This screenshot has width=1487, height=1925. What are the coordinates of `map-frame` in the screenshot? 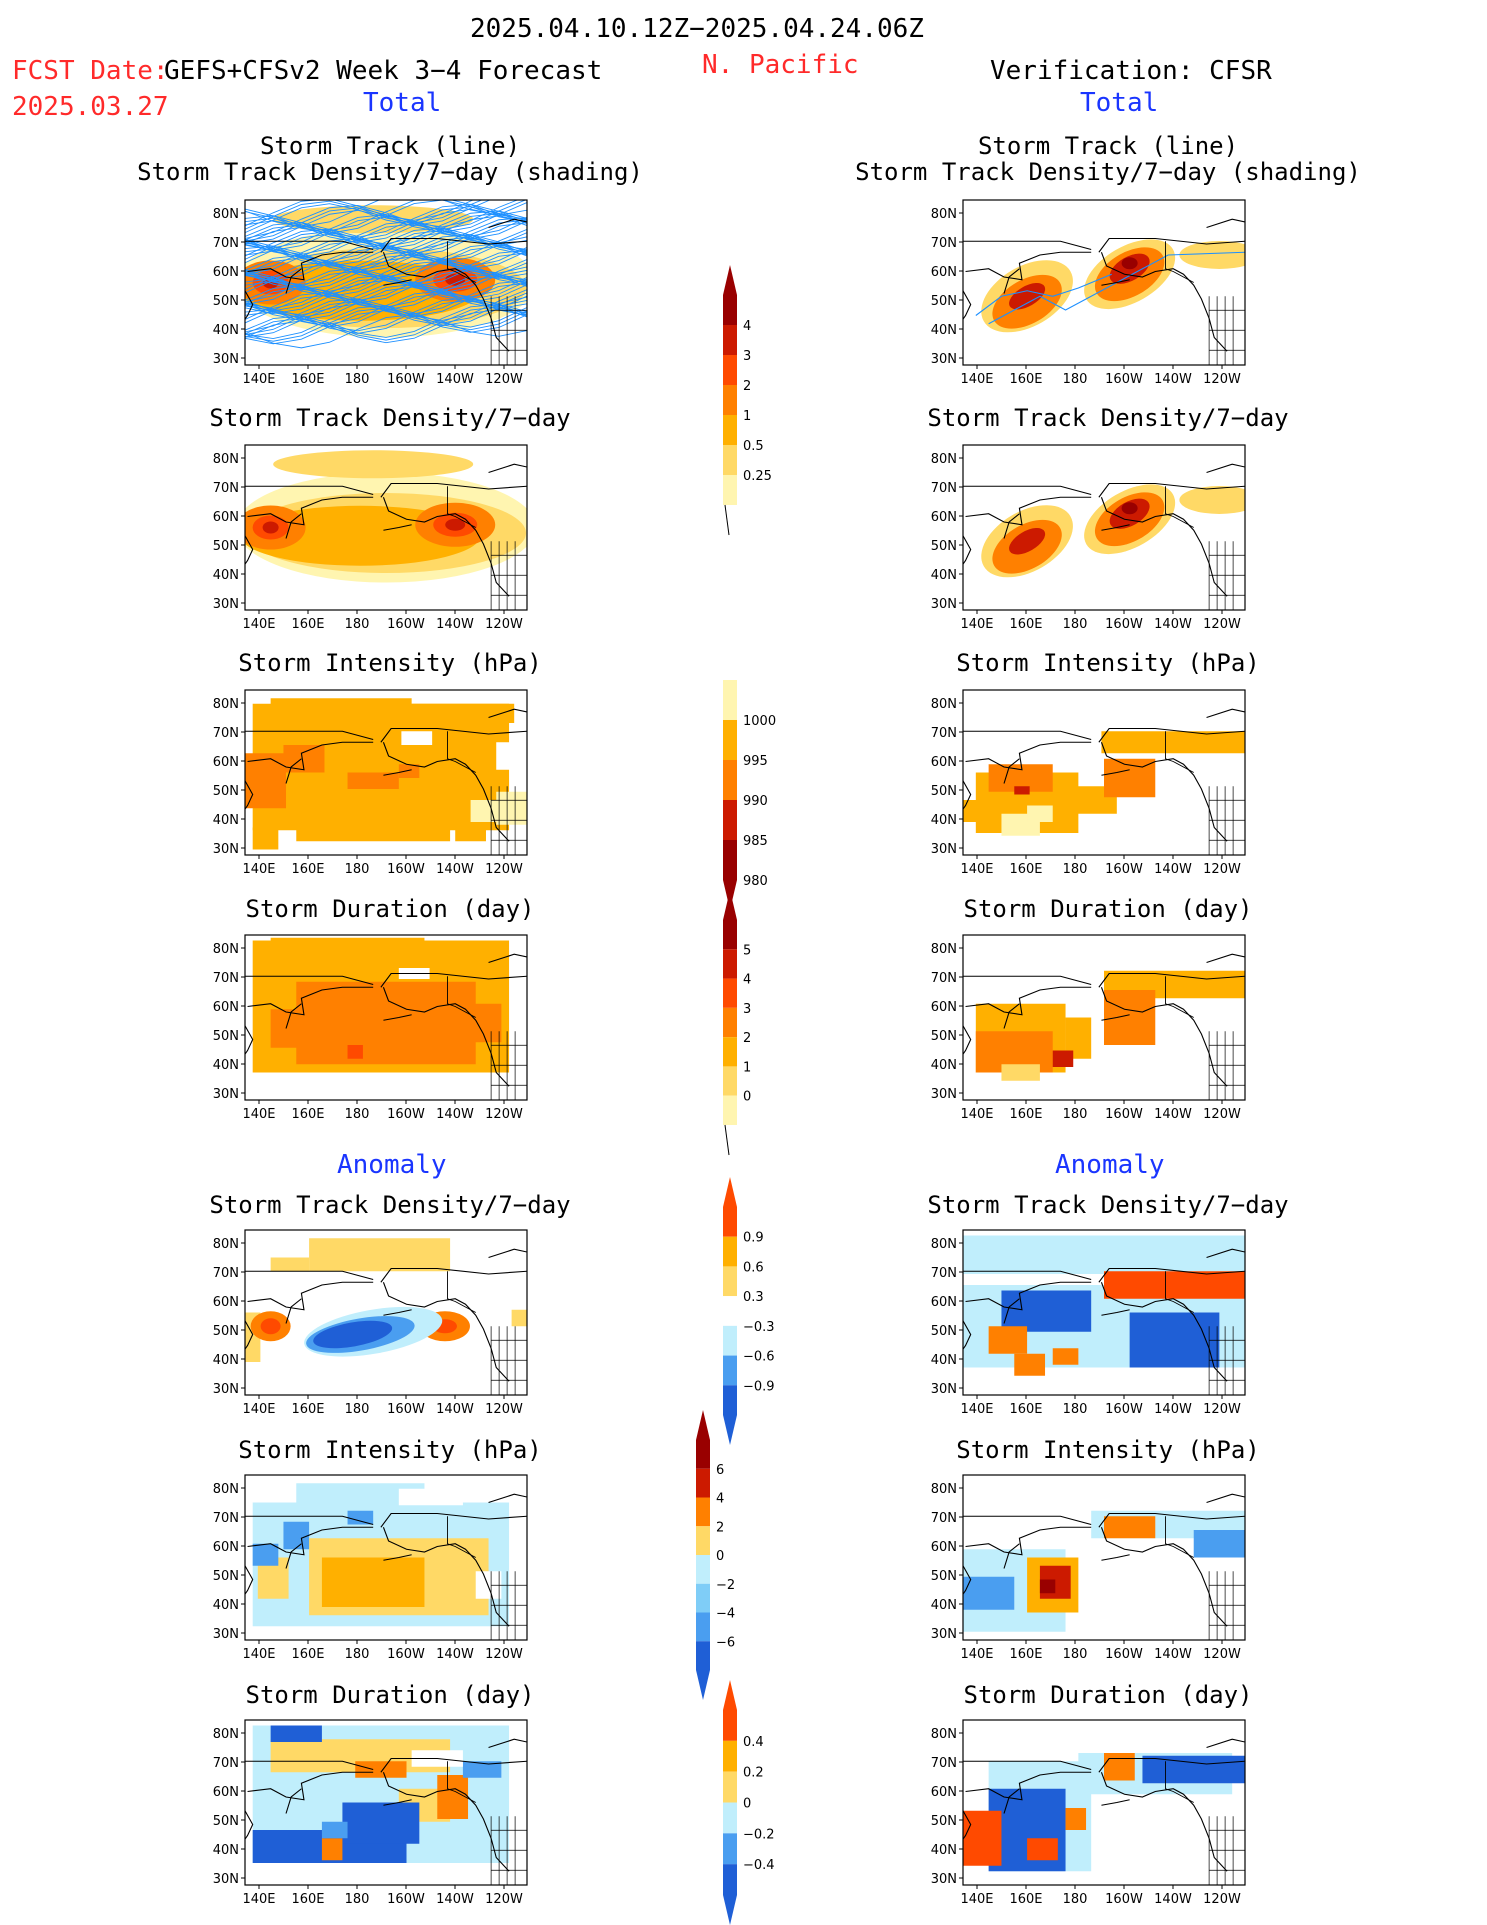 It's located at (1104, 282).